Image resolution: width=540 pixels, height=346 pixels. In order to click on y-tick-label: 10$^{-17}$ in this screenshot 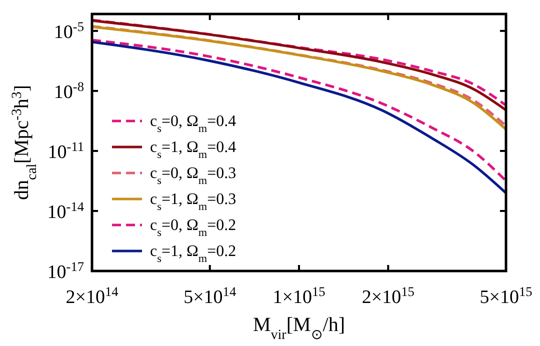, I will do `click(65, 270)`.